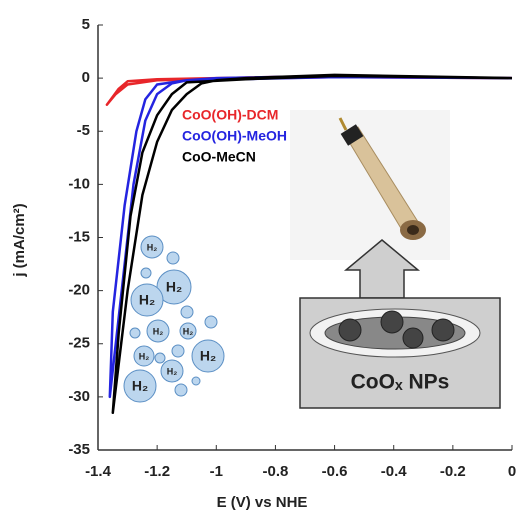 This screenshot has width=519, height=520. I want to click on arrow, so click(382, 269).